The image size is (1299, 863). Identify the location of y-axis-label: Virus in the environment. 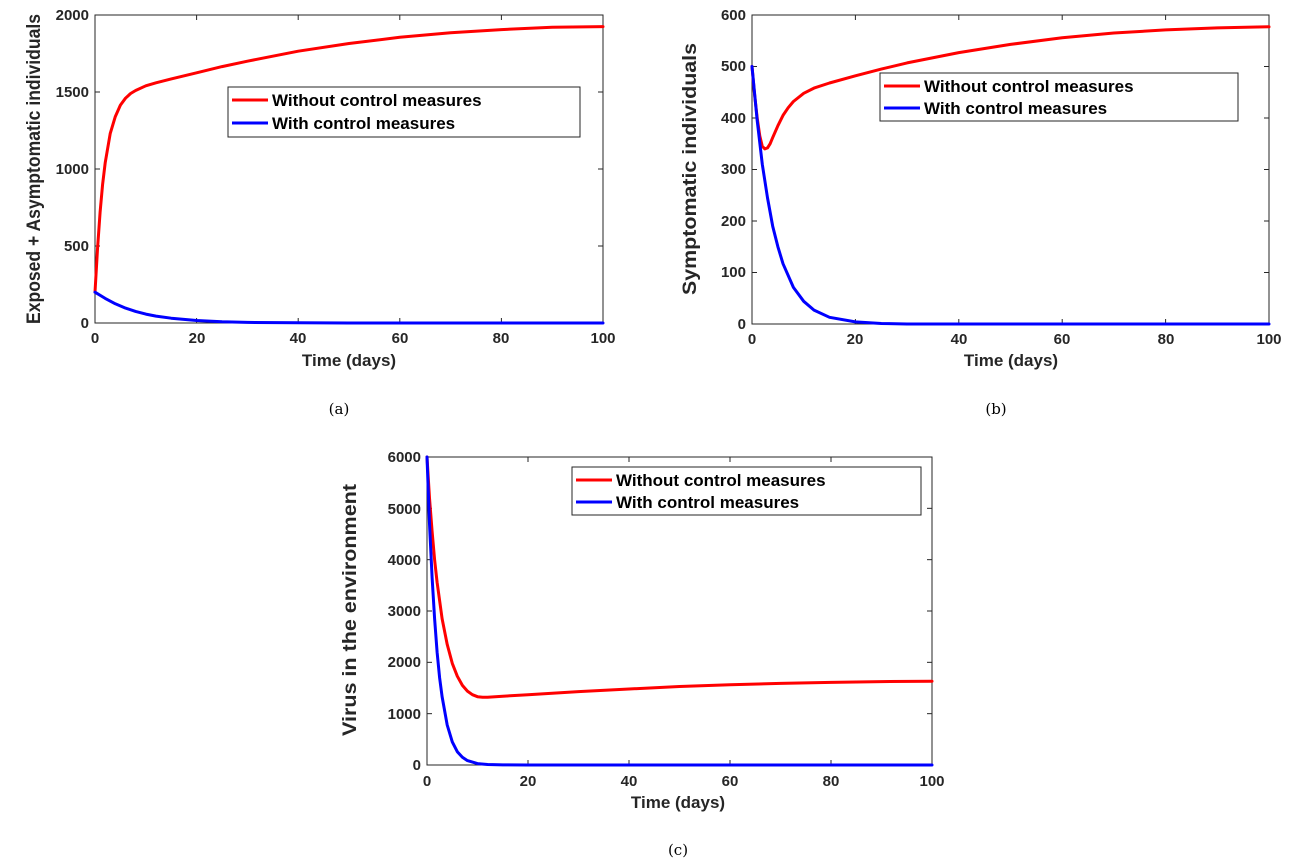
(350, 609).